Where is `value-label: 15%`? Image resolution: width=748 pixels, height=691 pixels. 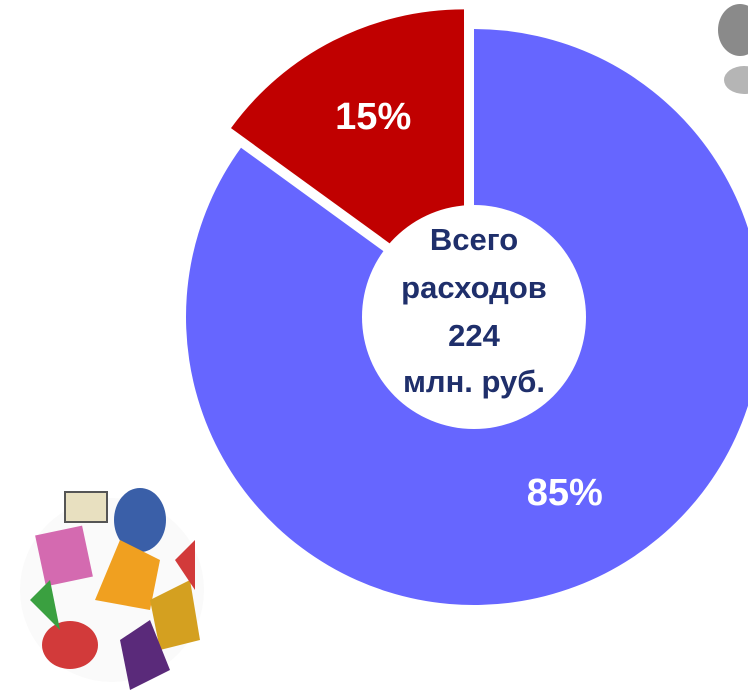
value-label: 15% is located at coordinates (373, 117).